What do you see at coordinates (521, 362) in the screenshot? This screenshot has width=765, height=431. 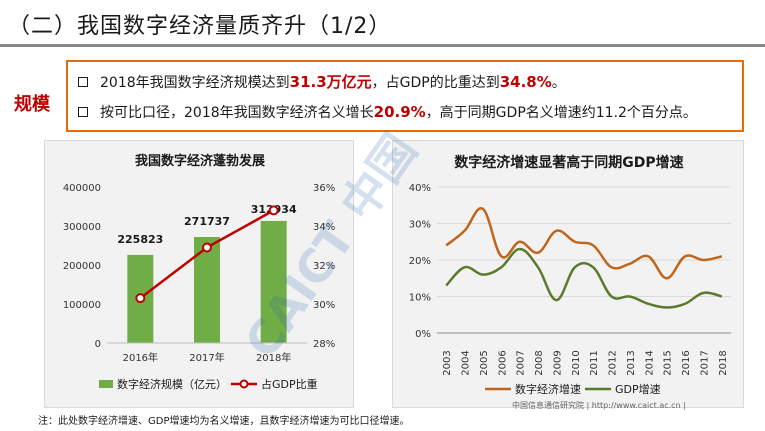 I see `x-tick-label: 2007` at bounding box center [521, 362].